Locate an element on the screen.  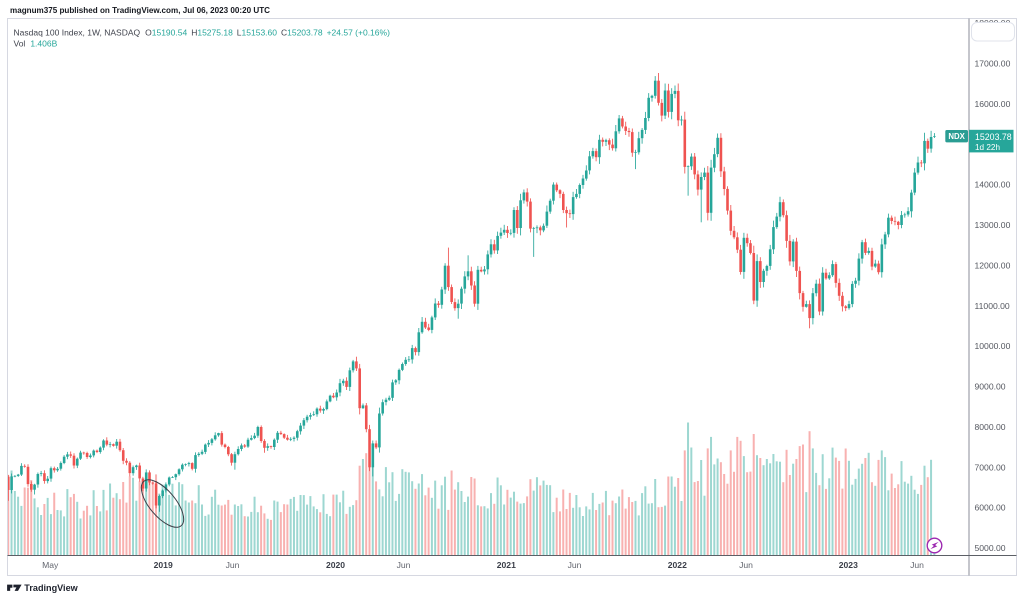
svg-text: 11000.00 is located at coordinates (992, 306).